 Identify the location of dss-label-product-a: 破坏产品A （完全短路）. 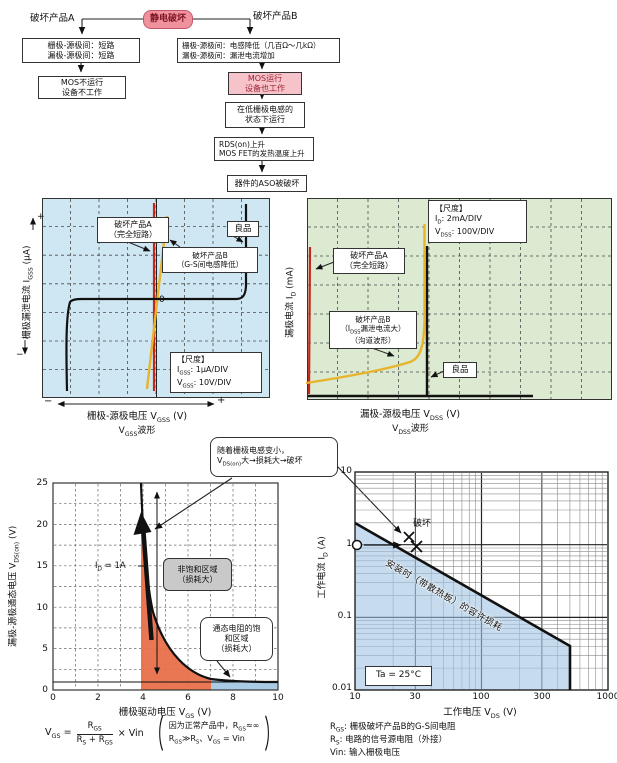
(369, 261).